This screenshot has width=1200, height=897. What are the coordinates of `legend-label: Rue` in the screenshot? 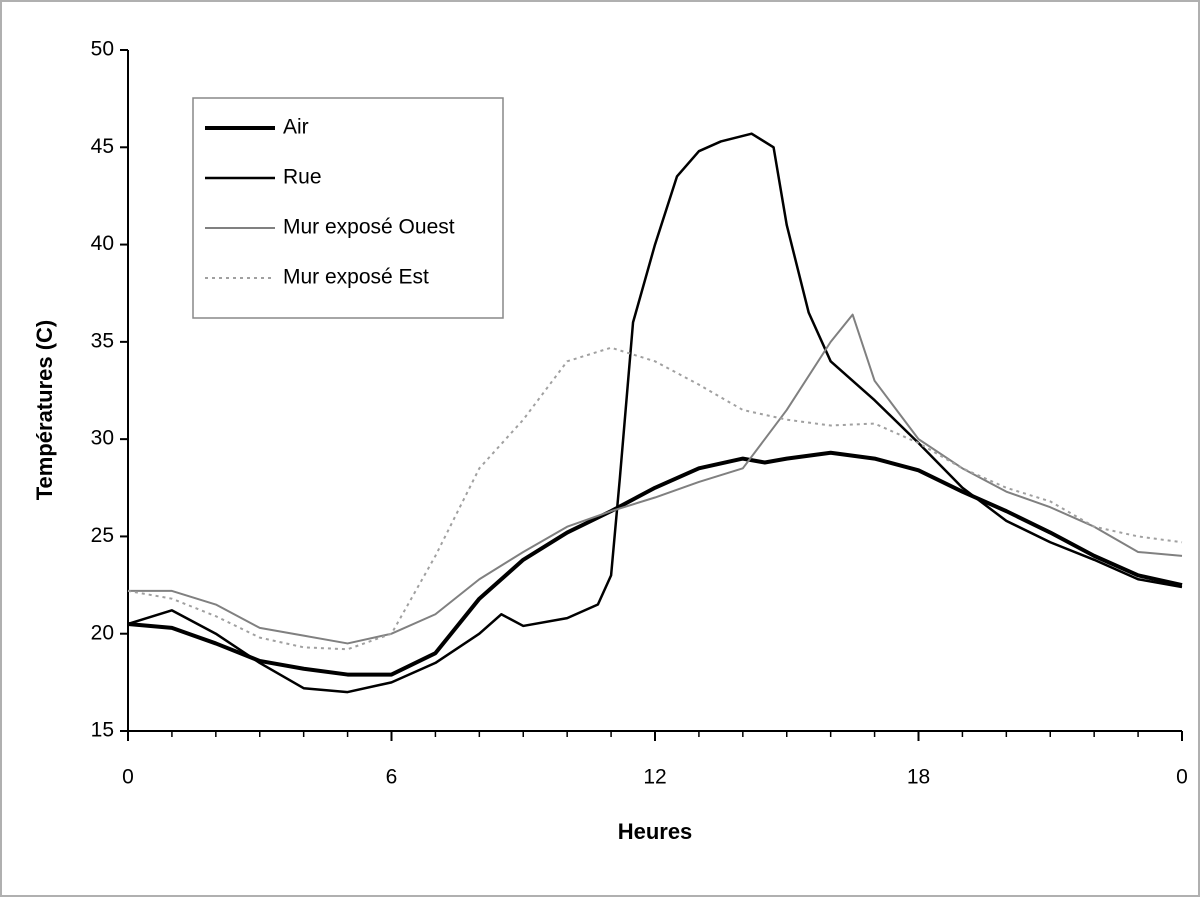 It's located at (302, 177).